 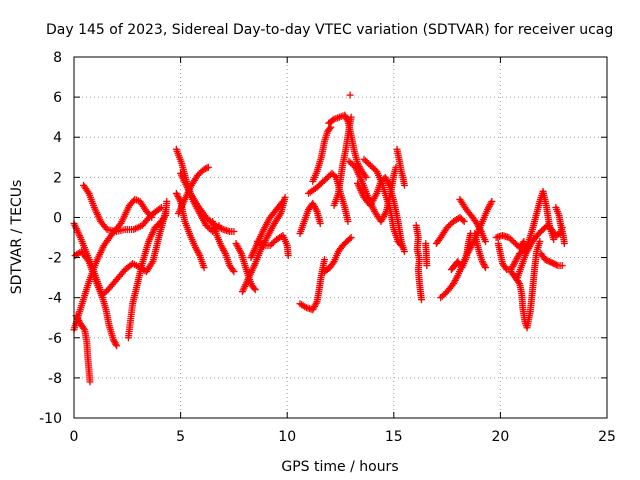 What do you see at coordinates (74, 437) in the screenshot?
I see `x-tick-label: 0` at bounding box center [74, 437].